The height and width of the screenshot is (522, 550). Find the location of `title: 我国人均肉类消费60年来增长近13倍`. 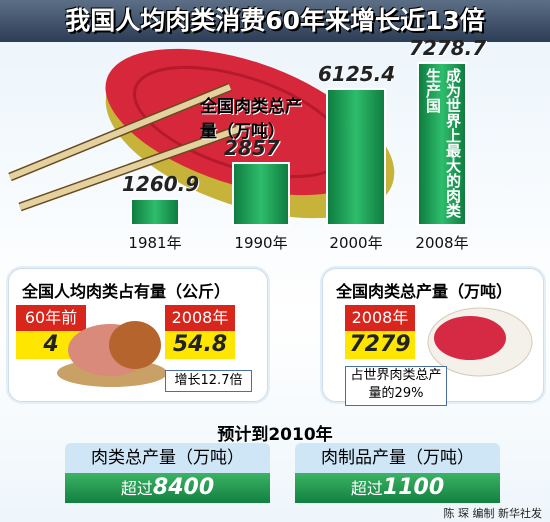

title: 我国人均肉类消费60年来增长近13倍 is located at coordinates (275, 21).